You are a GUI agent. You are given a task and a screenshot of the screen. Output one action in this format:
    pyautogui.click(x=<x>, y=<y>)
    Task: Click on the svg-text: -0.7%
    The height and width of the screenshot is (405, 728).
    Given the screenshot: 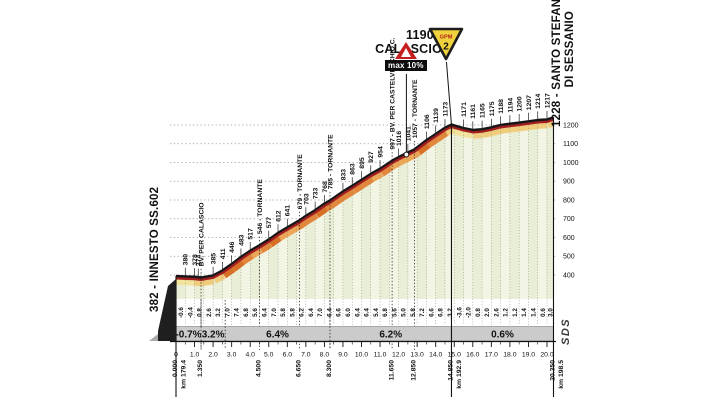 What is the action you would take?
    pyautogui.click(x=188, y=334)
    